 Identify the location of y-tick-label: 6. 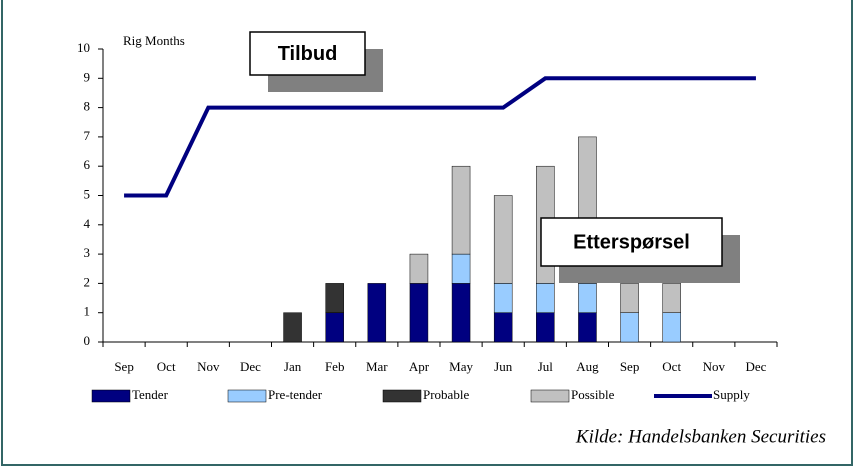
(87, 164).